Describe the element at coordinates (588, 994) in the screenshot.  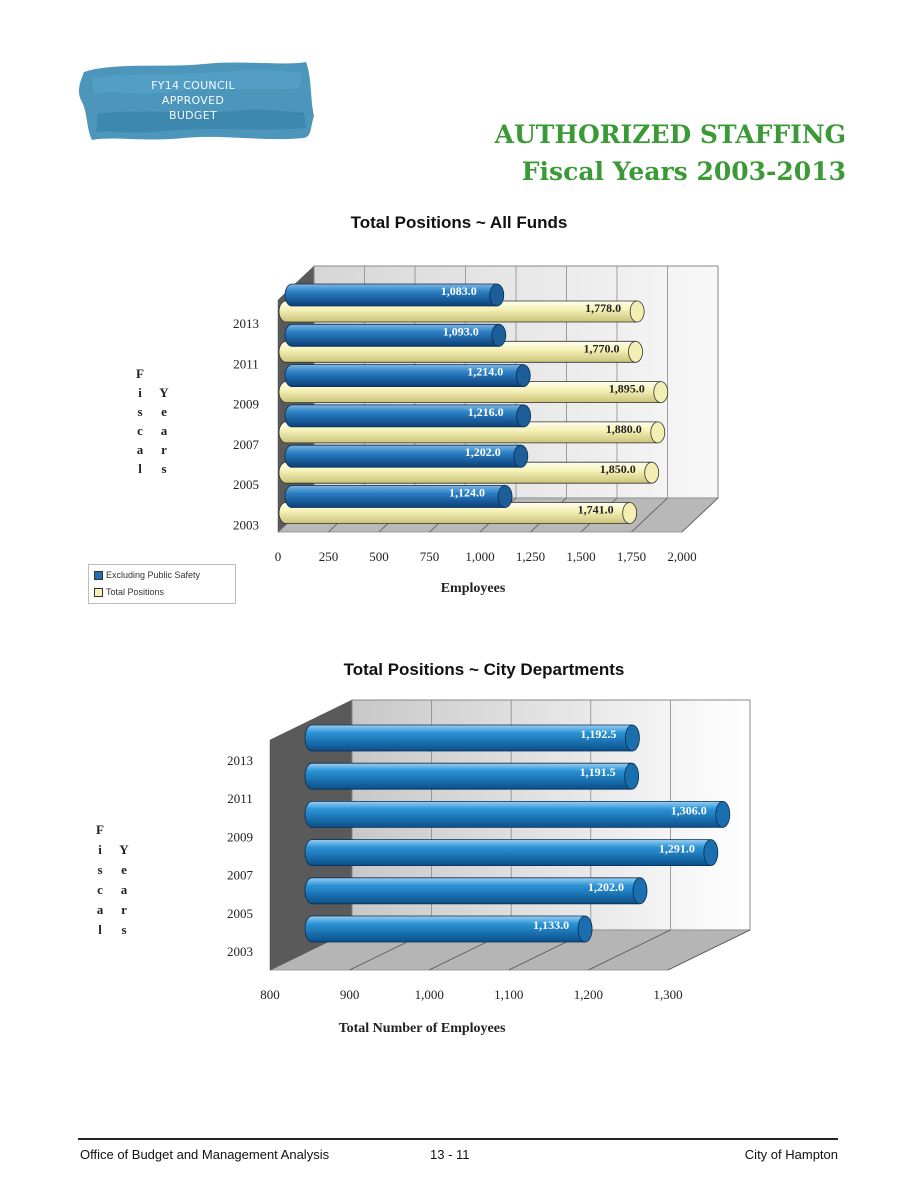
I see `chart2-x-tick-label: 1,200` at that location.